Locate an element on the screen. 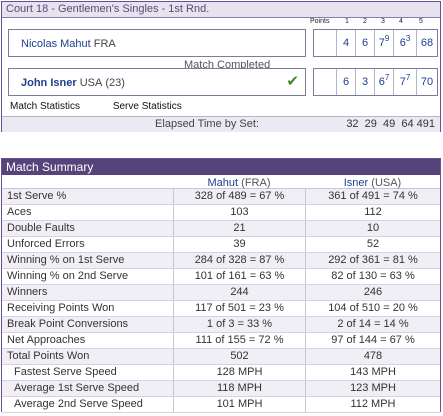 The width and height of the screenshot is (443, 416). player-2-column-head: Isner (USA) is located at coordinates (372, 183).